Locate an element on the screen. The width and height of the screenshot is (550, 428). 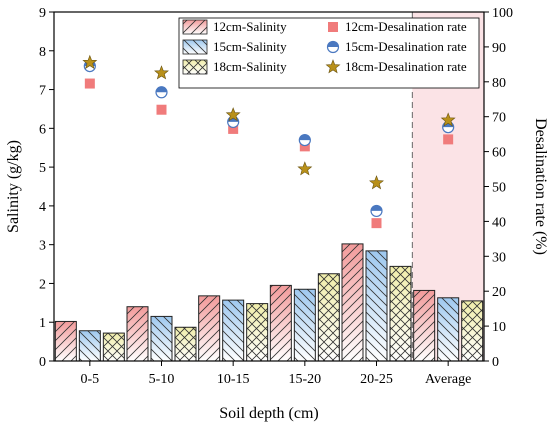
left-tick-label: 7 is located at coordinates (42, 91).